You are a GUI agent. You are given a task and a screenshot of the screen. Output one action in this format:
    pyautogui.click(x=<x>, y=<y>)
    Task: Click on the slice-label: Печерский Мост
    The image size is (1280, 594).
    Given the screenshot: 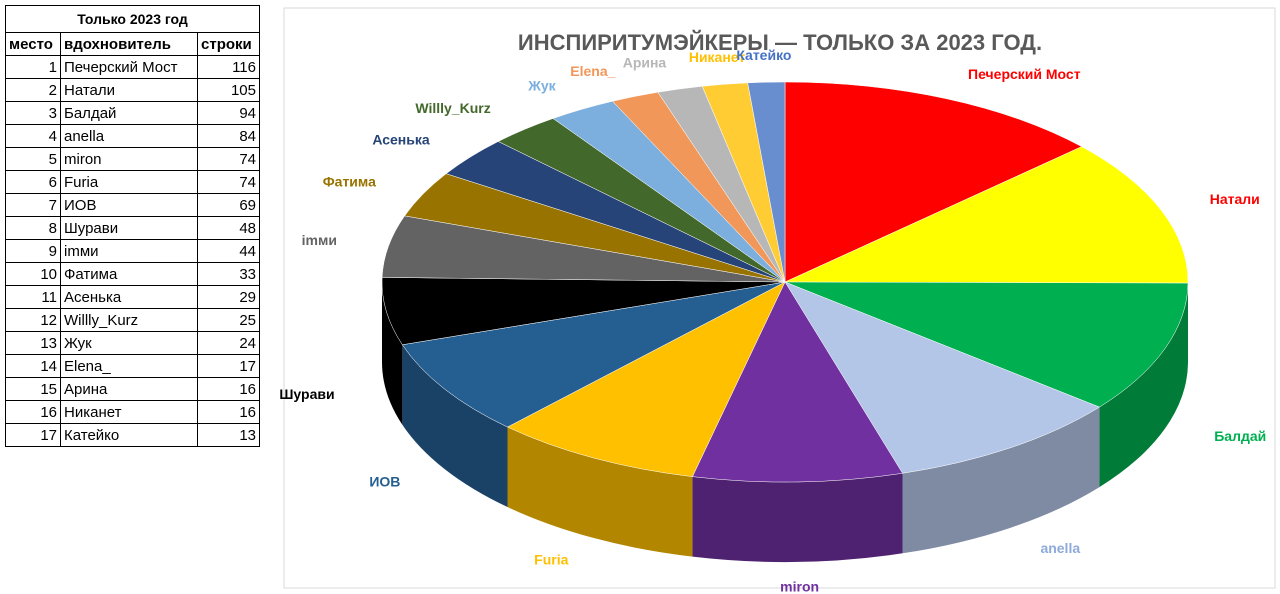 What is the action you would take?
    pyautogui.click(x=1024, y=74)
    